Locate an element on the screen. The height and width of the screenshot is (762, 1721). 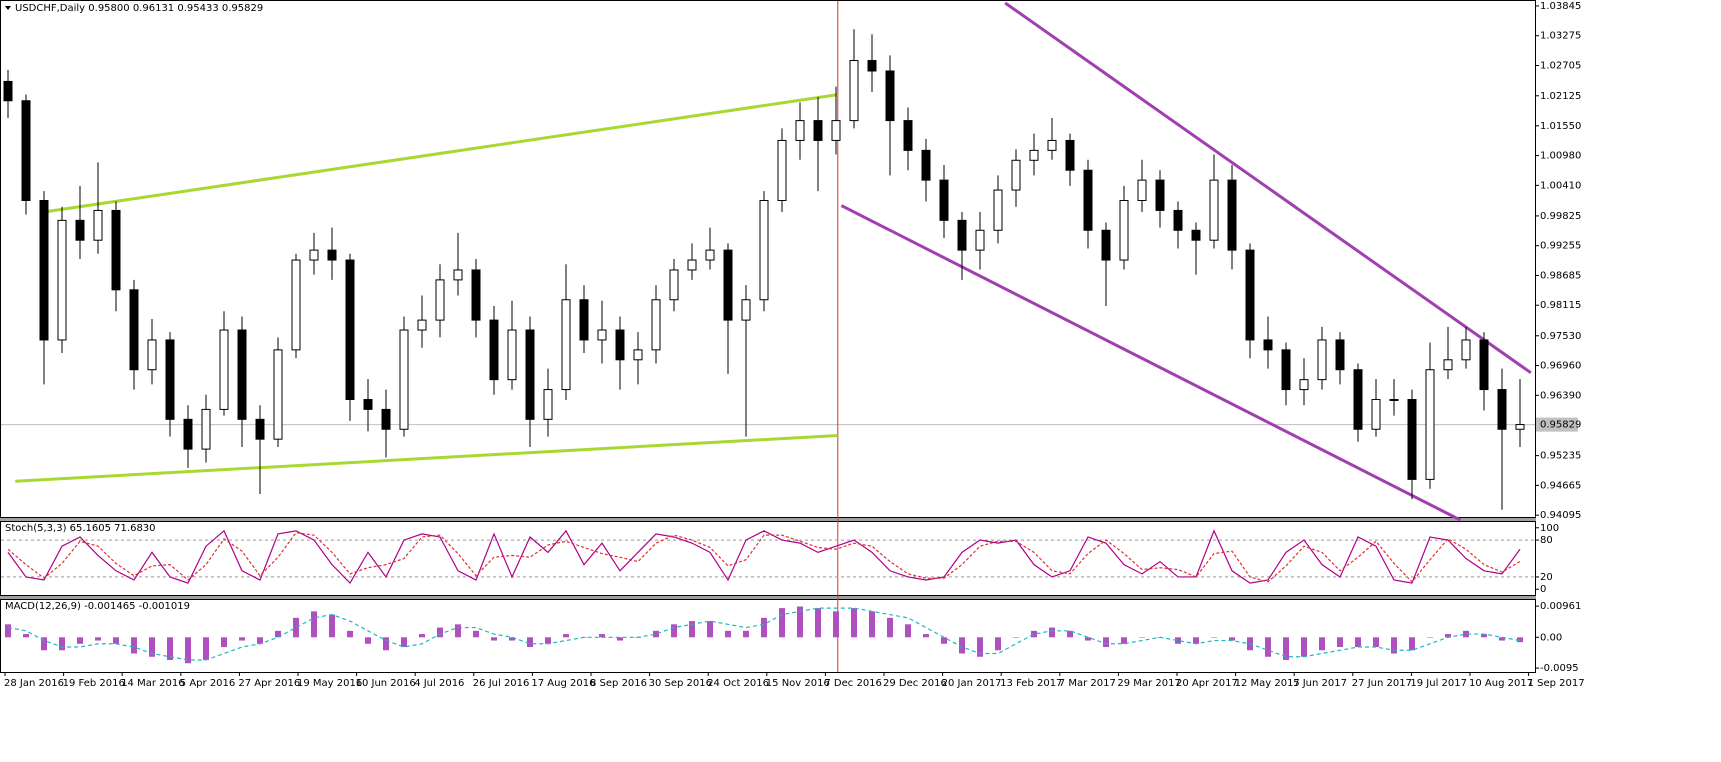
x-tick-label: 17 Aug 2016 is located at coordinates (563, 683).